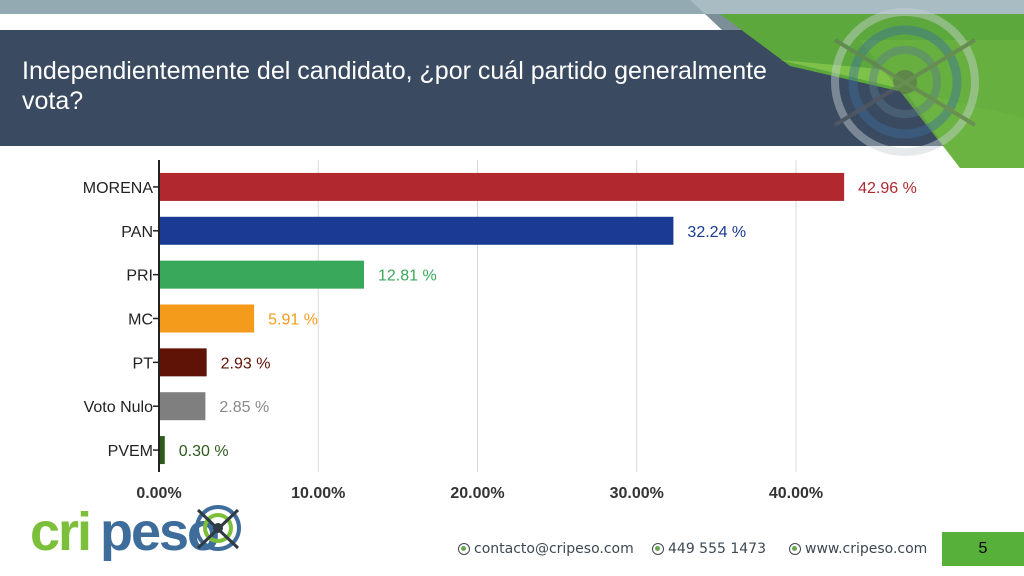  What do you see at coordinates (512, 7) in the screenshot?
I see `top-stripe` at bounding box center [512, 7].